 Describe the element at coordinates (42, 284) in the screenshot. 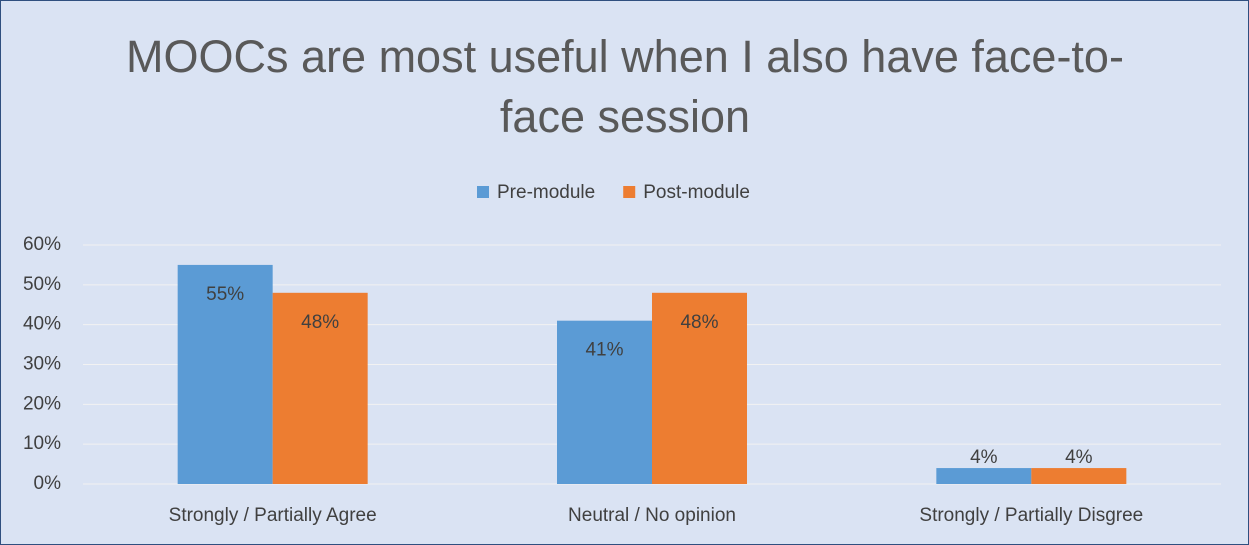

I see `y-tick-label: 50%` at that location.